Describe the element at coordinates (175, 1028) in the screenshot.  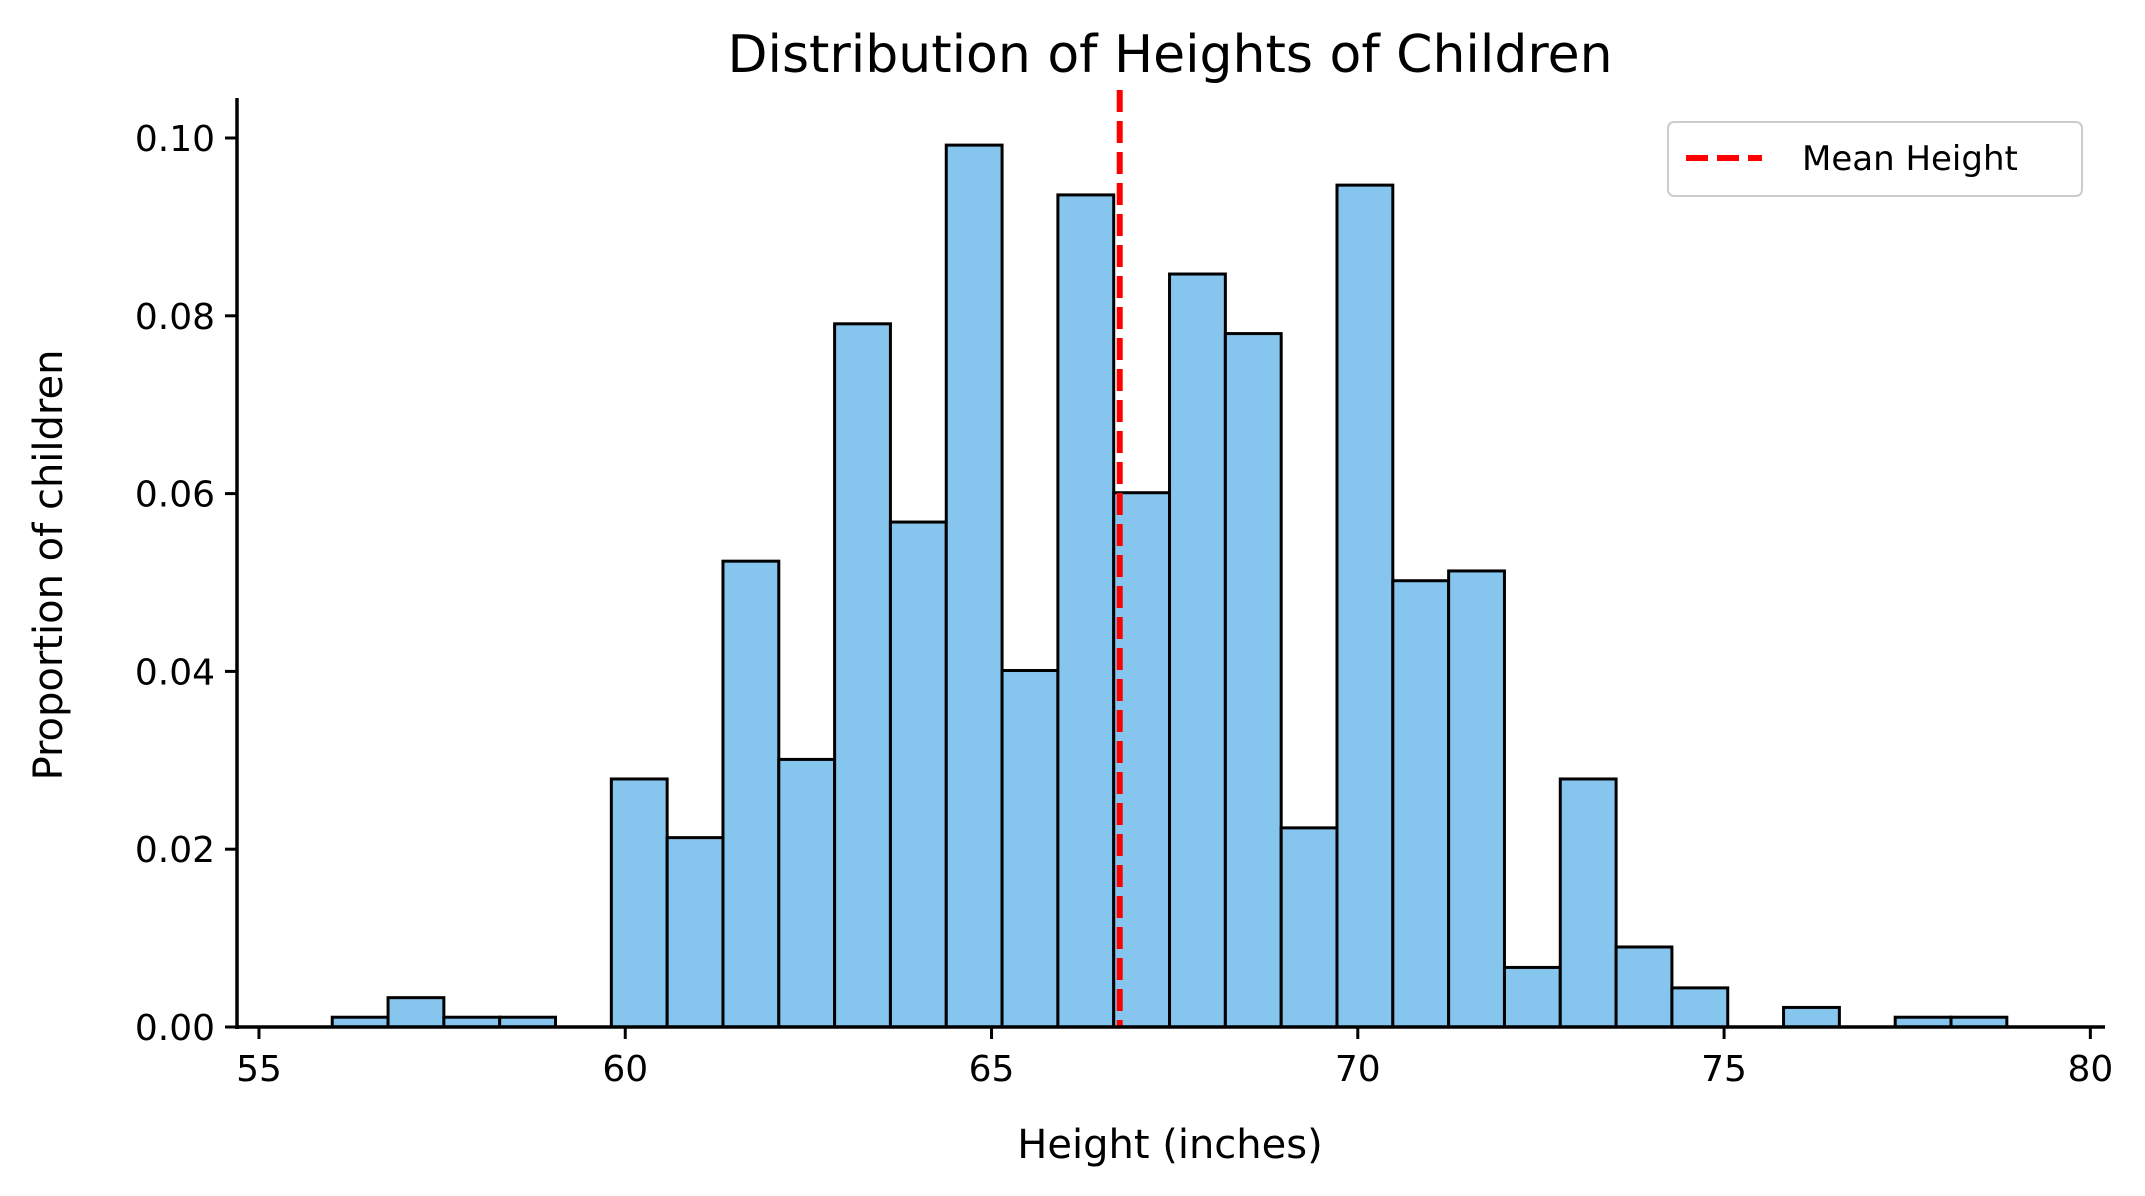
I see `y-tick-label: 0.00` at that location.